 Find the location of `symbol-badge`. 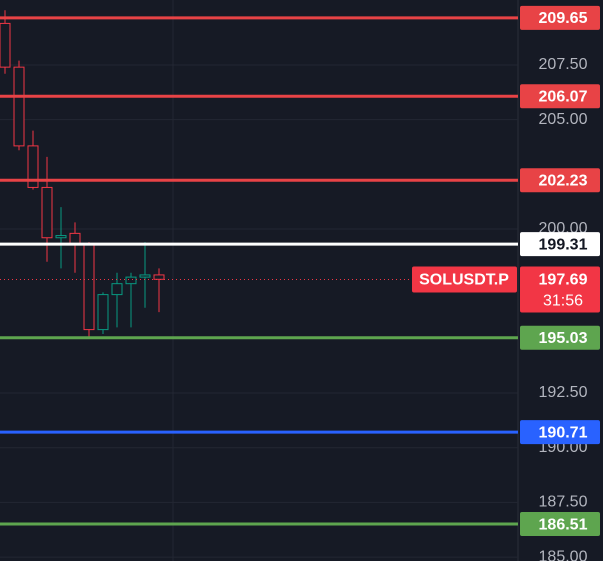

symbol-badge is located at coordinates (464, 279).